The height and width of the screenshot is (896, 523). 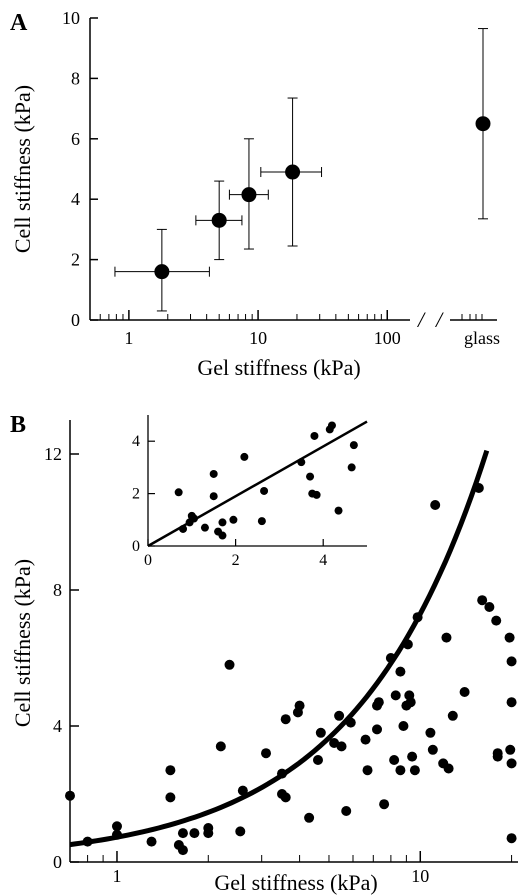 What do you see at coordinates (387, 338) in the screenshot?
I see `x-tick-label: 100` at bounding box center [387, 338].